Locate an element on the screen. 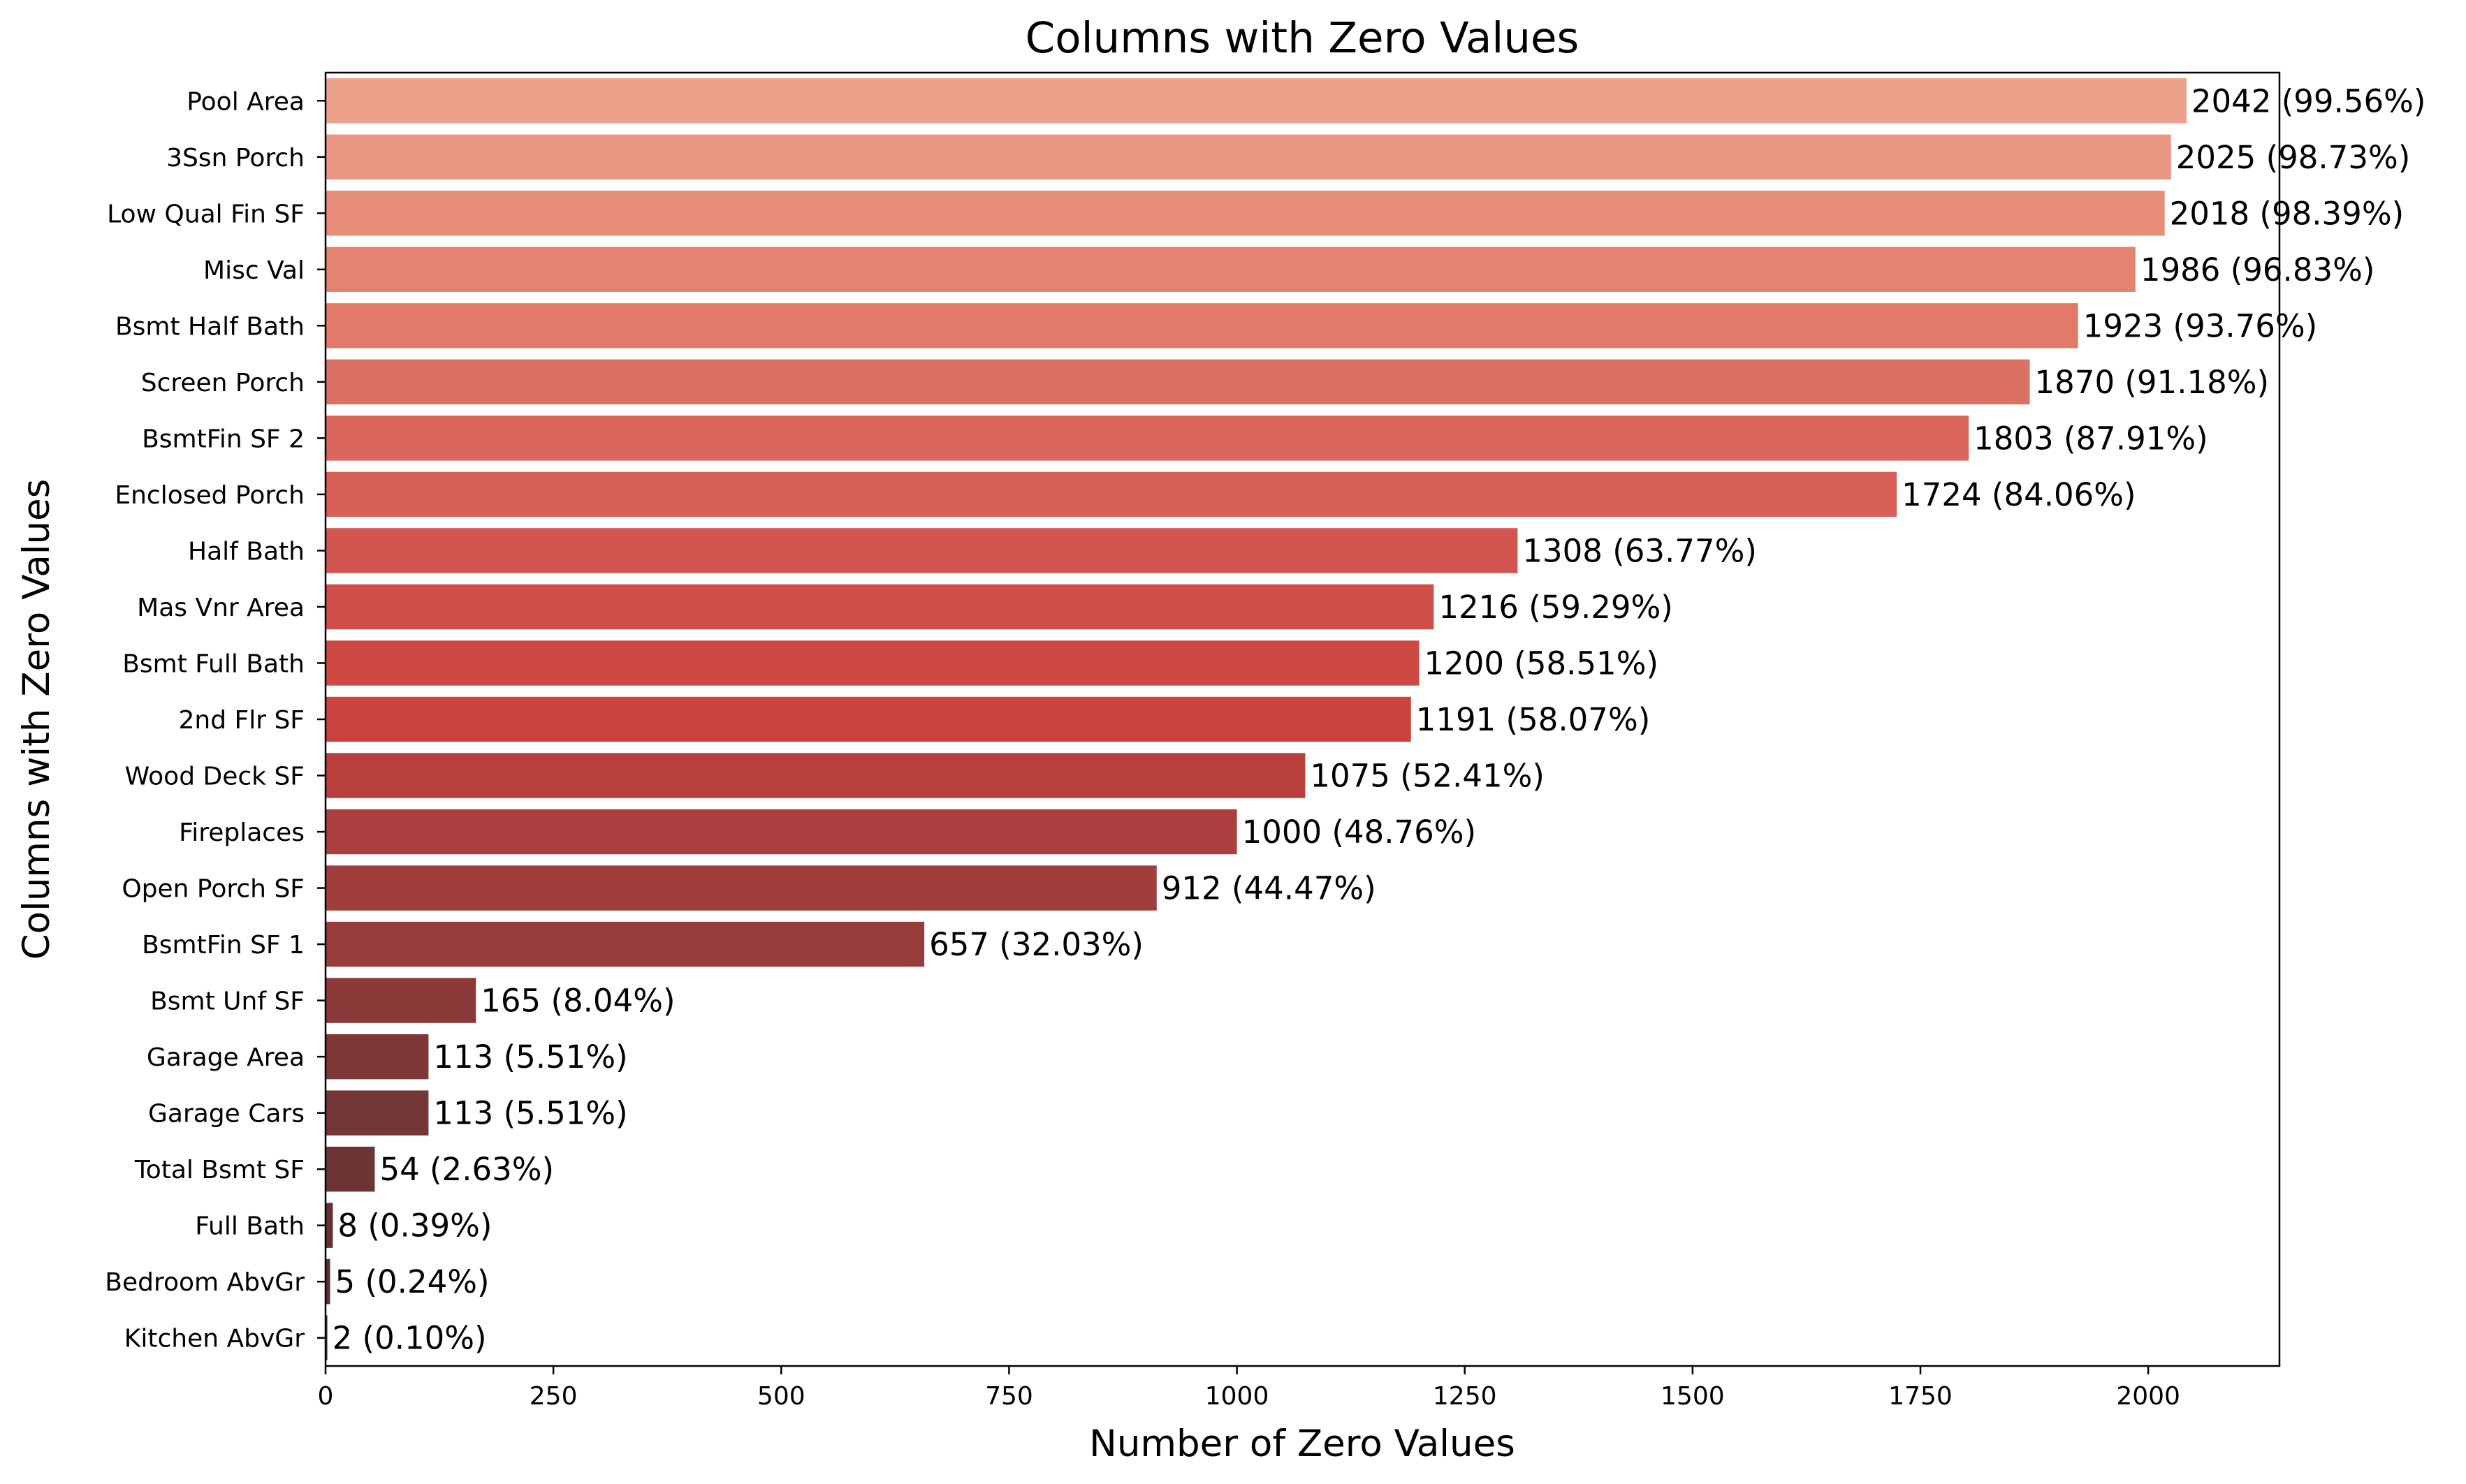 This screenshot has height=1484, width=2466. bar-value-label: 54 (2.63%) is located at coordinates (467, 1169).